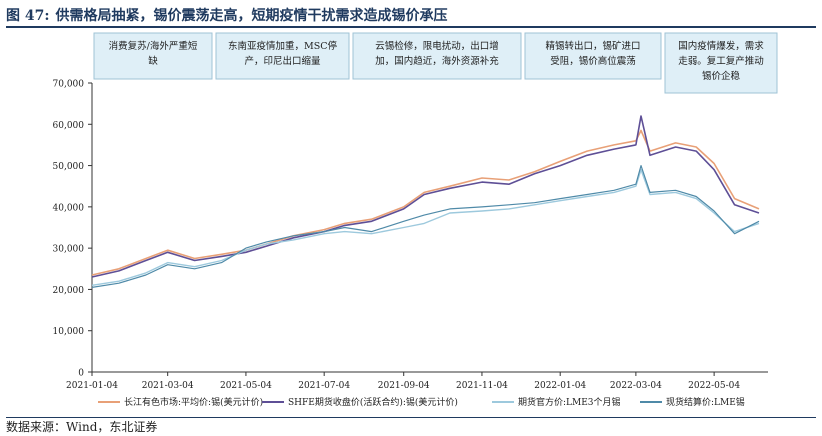 The image size is (822, 436). What do you see at coordinates (251, 16) in the screenshot?
I see `figure-title-text: 供需格局抽紧，锡价震荡走高，短期疫情干扰需求造成锡价承压` at bounding box center [251, 16].